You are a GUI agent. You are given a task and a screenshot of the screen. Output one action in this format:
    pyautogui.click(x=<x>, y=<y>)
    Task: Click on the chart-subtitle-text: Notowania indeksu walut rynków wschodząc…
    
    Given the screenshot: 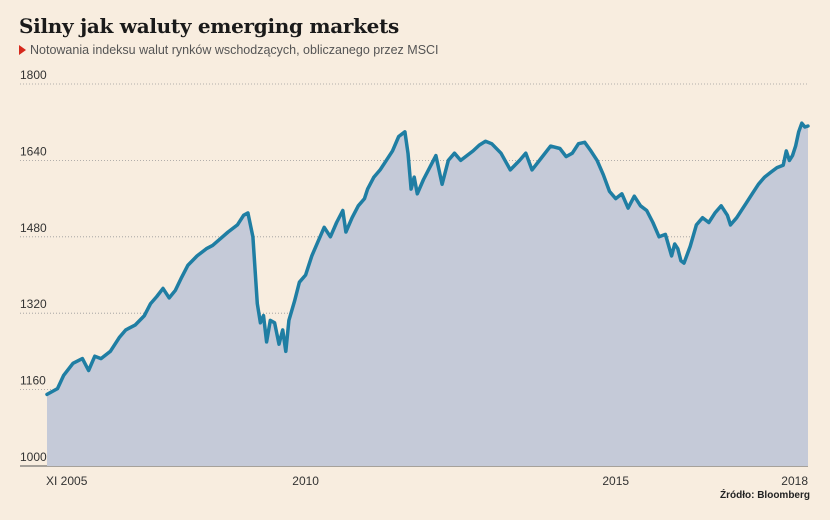 What is the action you would take?
    pyautogui.click(x=234, y=50)
    